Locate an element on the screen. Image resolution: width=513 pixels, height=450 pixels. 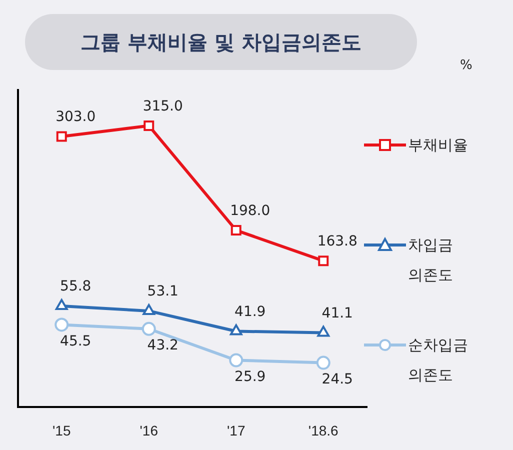
data-label: 41.1 is located at coordinates (337, 313).